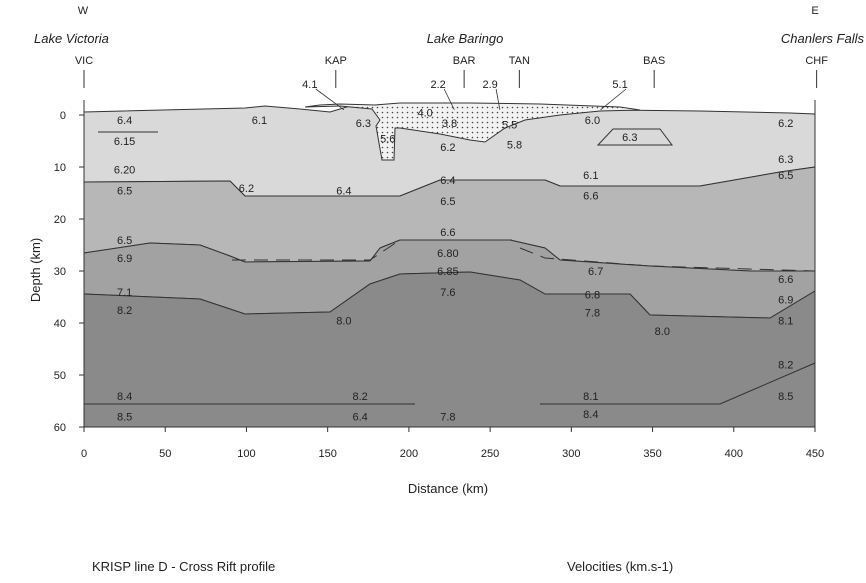 The height and width of the screenshot is (583, 866). I want to click on velocity-lens-east, so click(634, 137).